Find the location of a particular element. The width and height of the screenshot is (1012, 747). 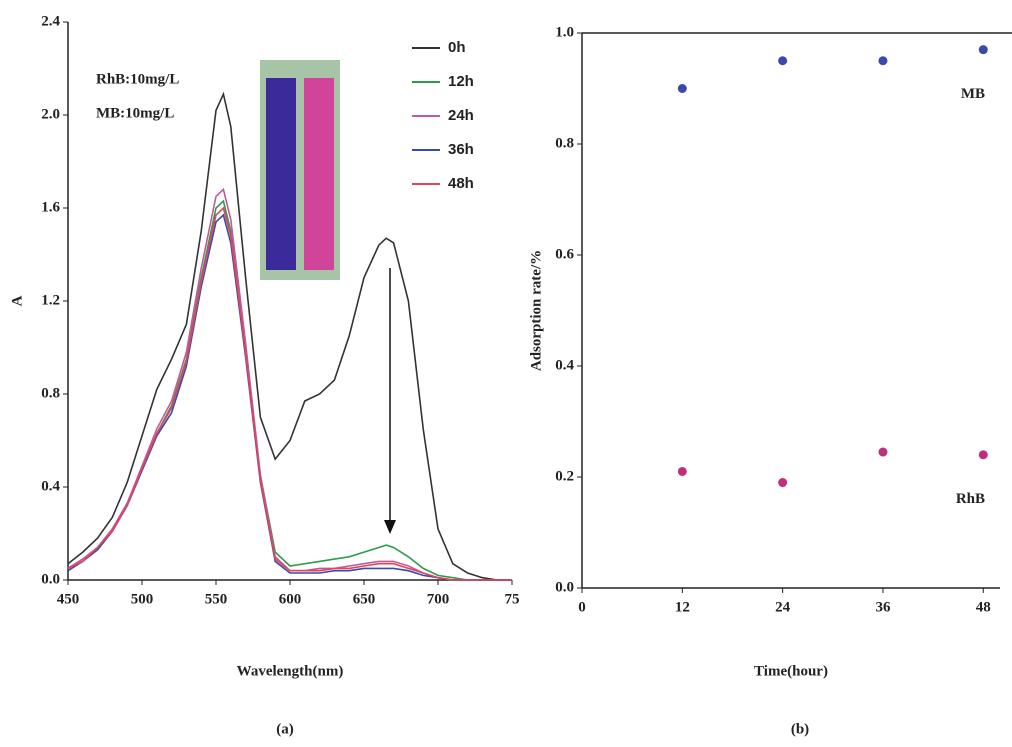

x-tick-label: 450 is located at coordinates (68, 599).